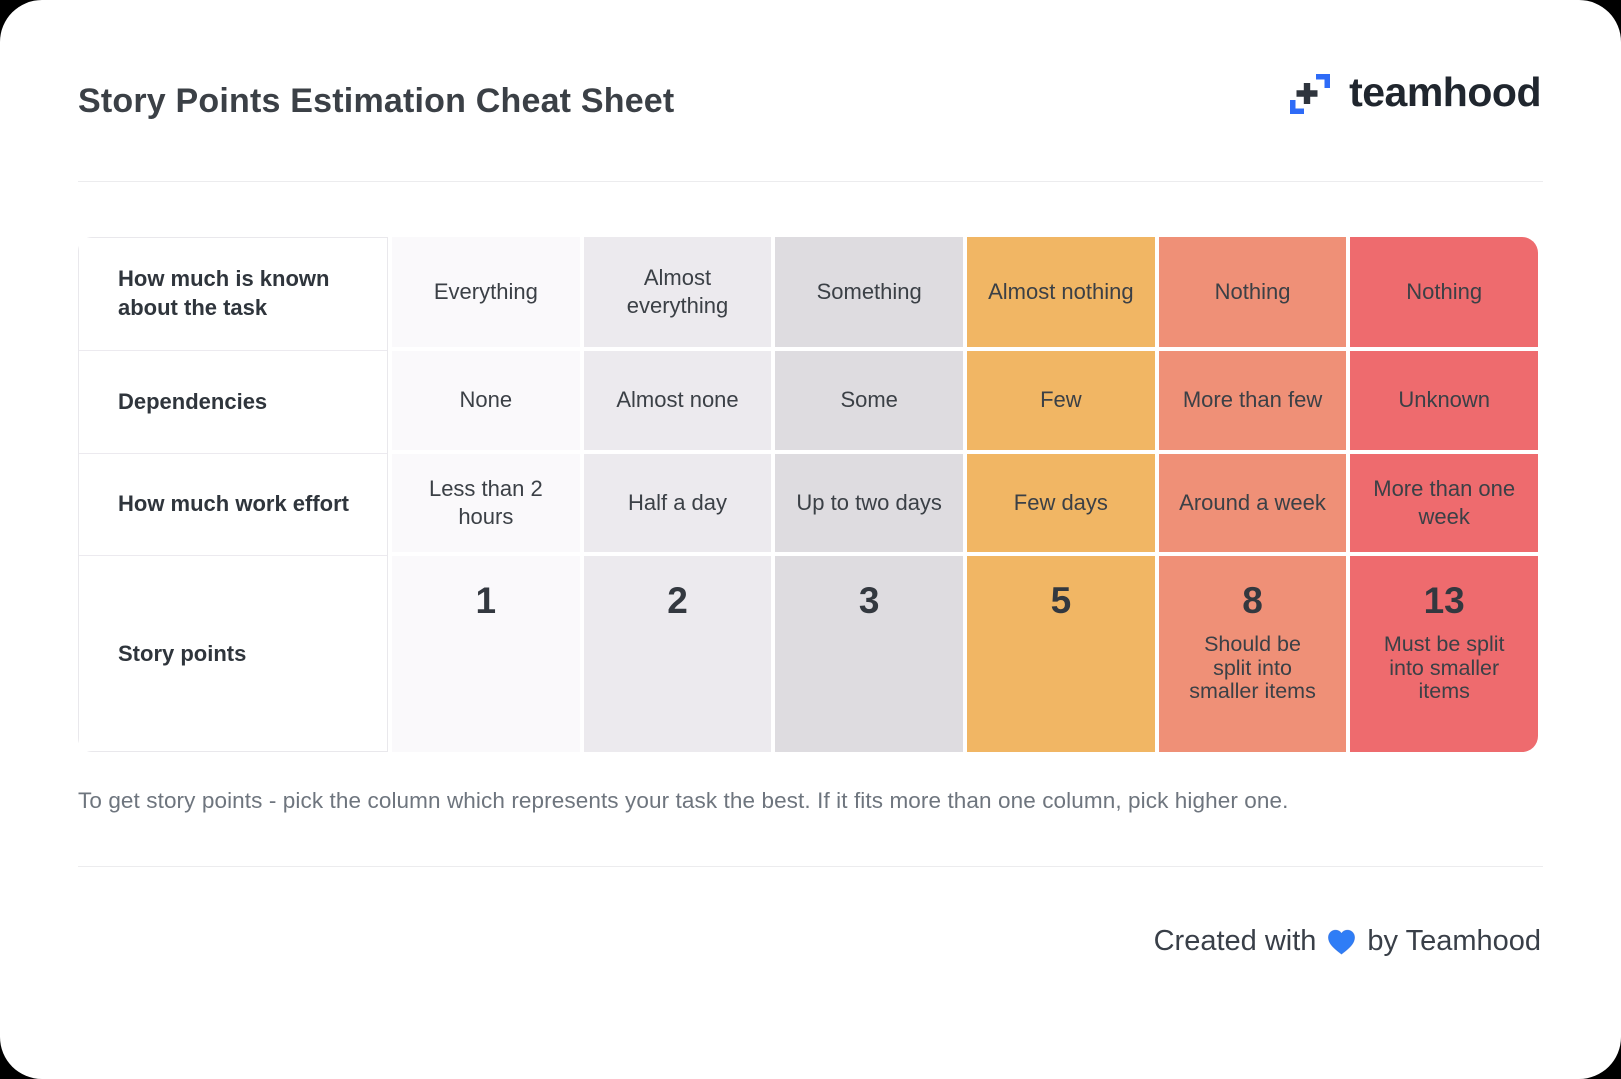 The image size is (1621, 1079). I want to click on cell-known: Almost everything, so click(677, 292).